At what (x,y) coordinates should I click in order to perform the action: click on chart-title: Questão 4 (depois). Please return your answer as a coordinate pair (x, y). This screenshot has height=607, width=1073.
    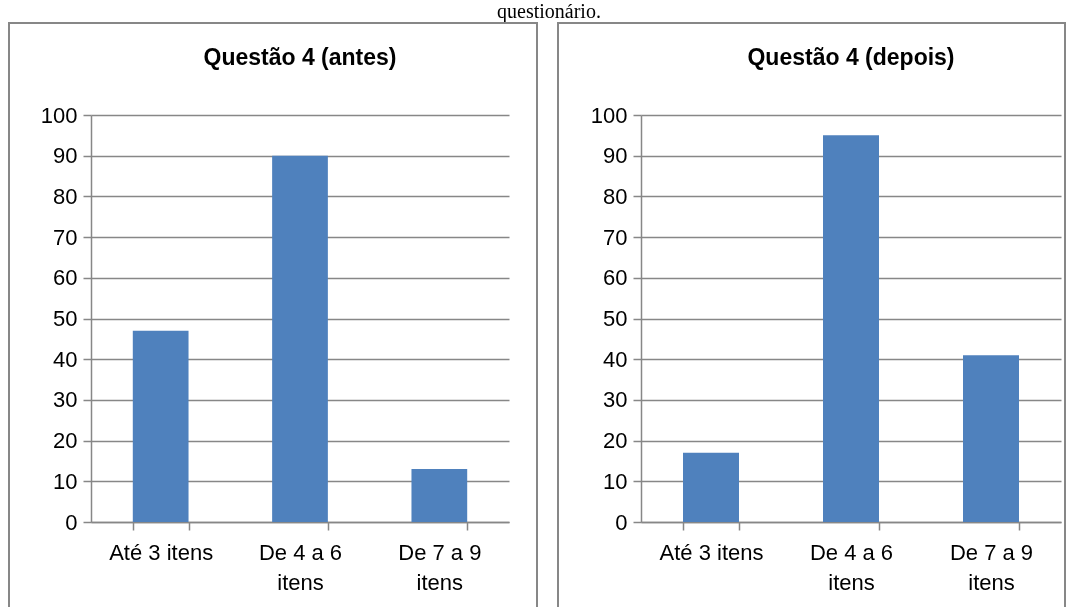
    Looking at the image, I should click on (851, 57).